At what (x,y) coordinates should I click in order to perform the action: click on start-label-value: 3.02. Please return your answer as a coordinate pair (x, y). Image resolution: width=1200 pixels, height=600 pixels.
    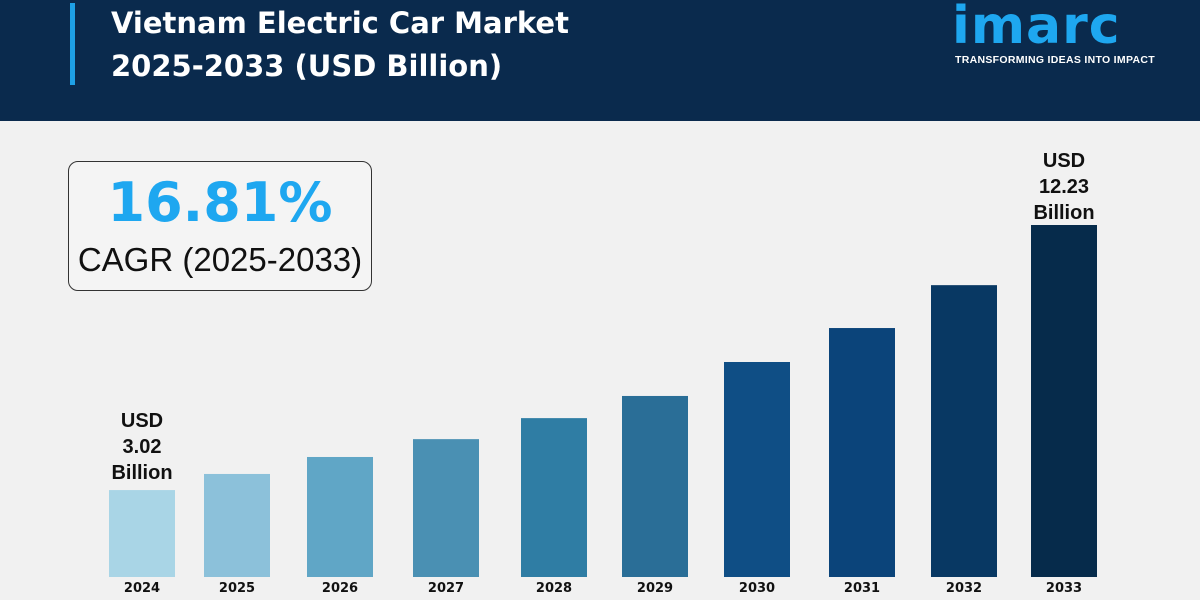
    Looking at the image, I should click on (142, 447).